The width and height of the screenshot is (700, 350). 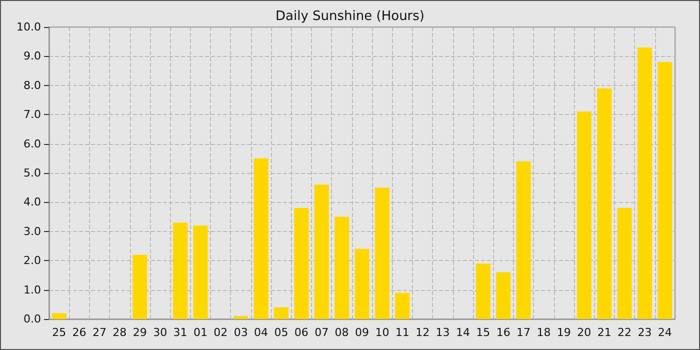 I want to click on x-tick-label: 27, so click(x=99, y=332).